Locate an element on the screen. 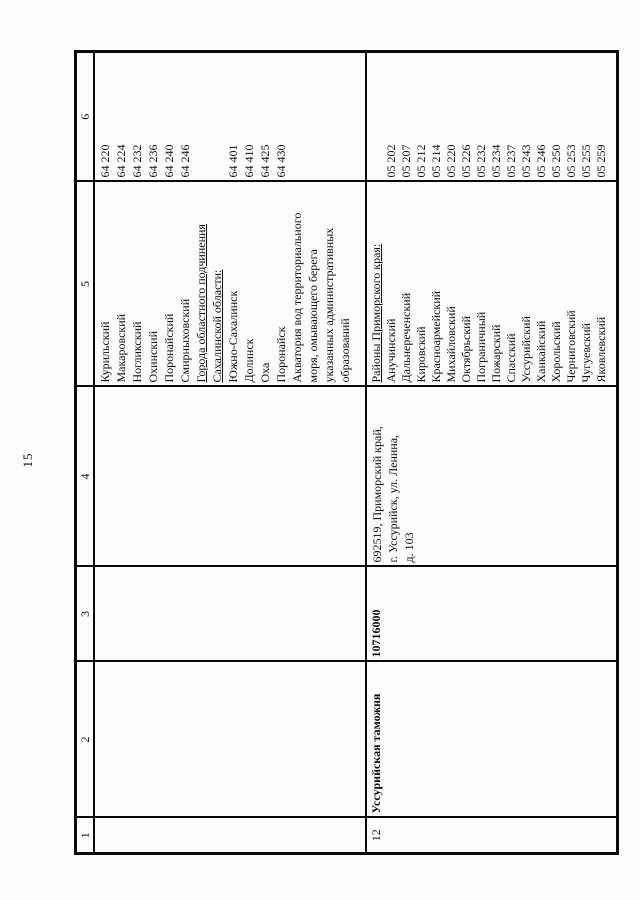 This screenshot has height=900, width=640. code-line: 05 214 is located at coordinates (436, 161).